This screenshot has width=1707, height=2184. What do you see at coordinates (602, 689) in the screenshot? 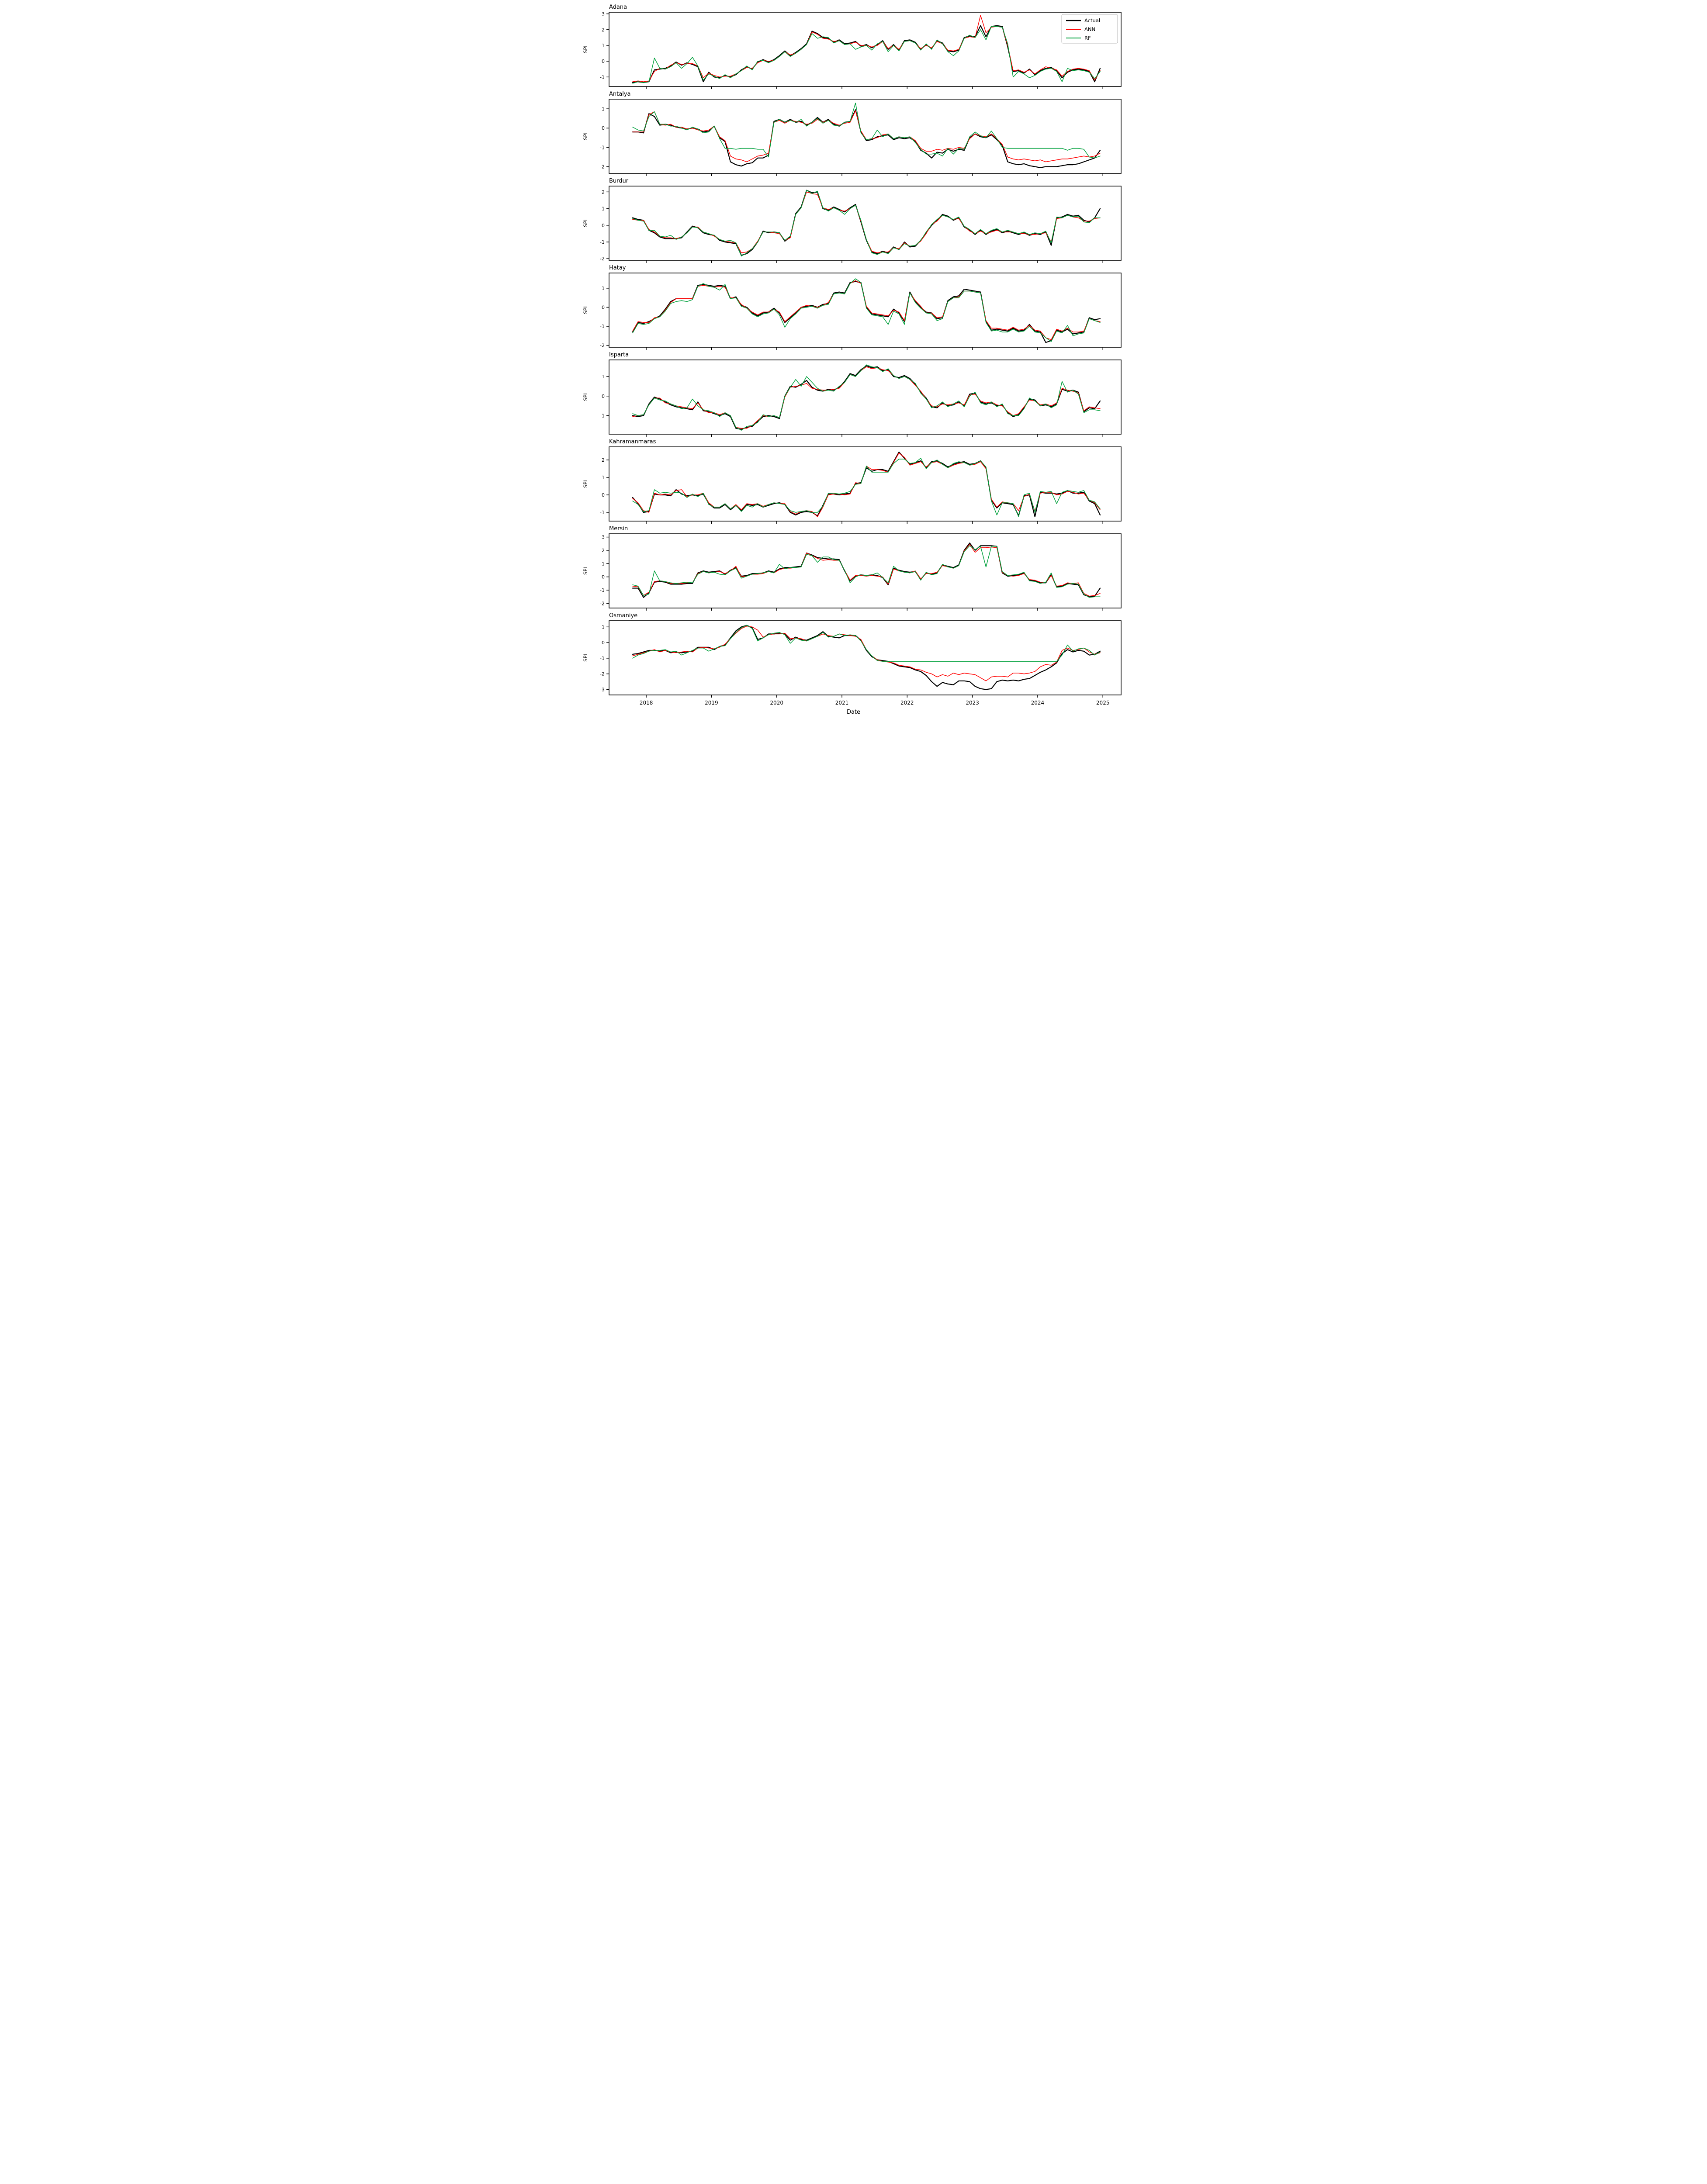
I see `y-tick-label: -3` at bounding box center [602, 689].